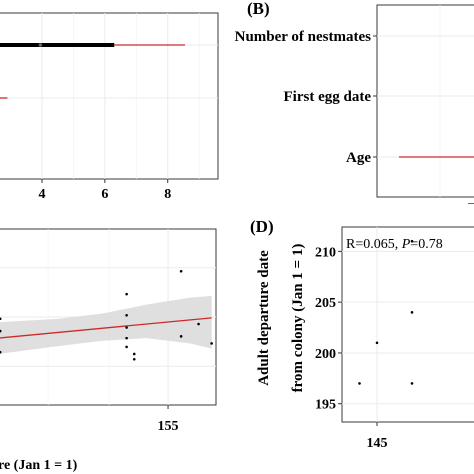  What do you see at coordinates (406, 244) in the screenshot?
I see `panel-d-annotation-p: P` at bounding box center [406, 244].